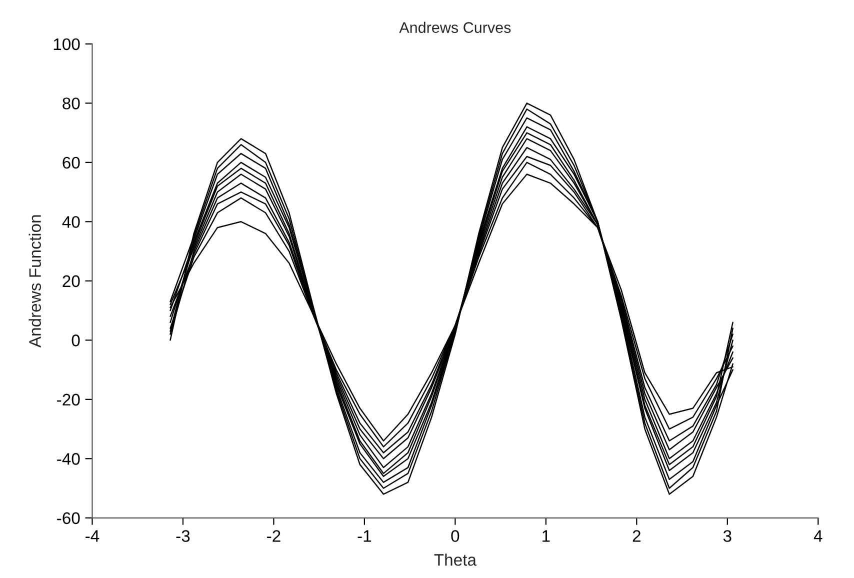 This screenshot has width=854, height=578. Describe the element at coordinates (68, 459) in the screenshot. I see `y-tick-label: -40` at that location.